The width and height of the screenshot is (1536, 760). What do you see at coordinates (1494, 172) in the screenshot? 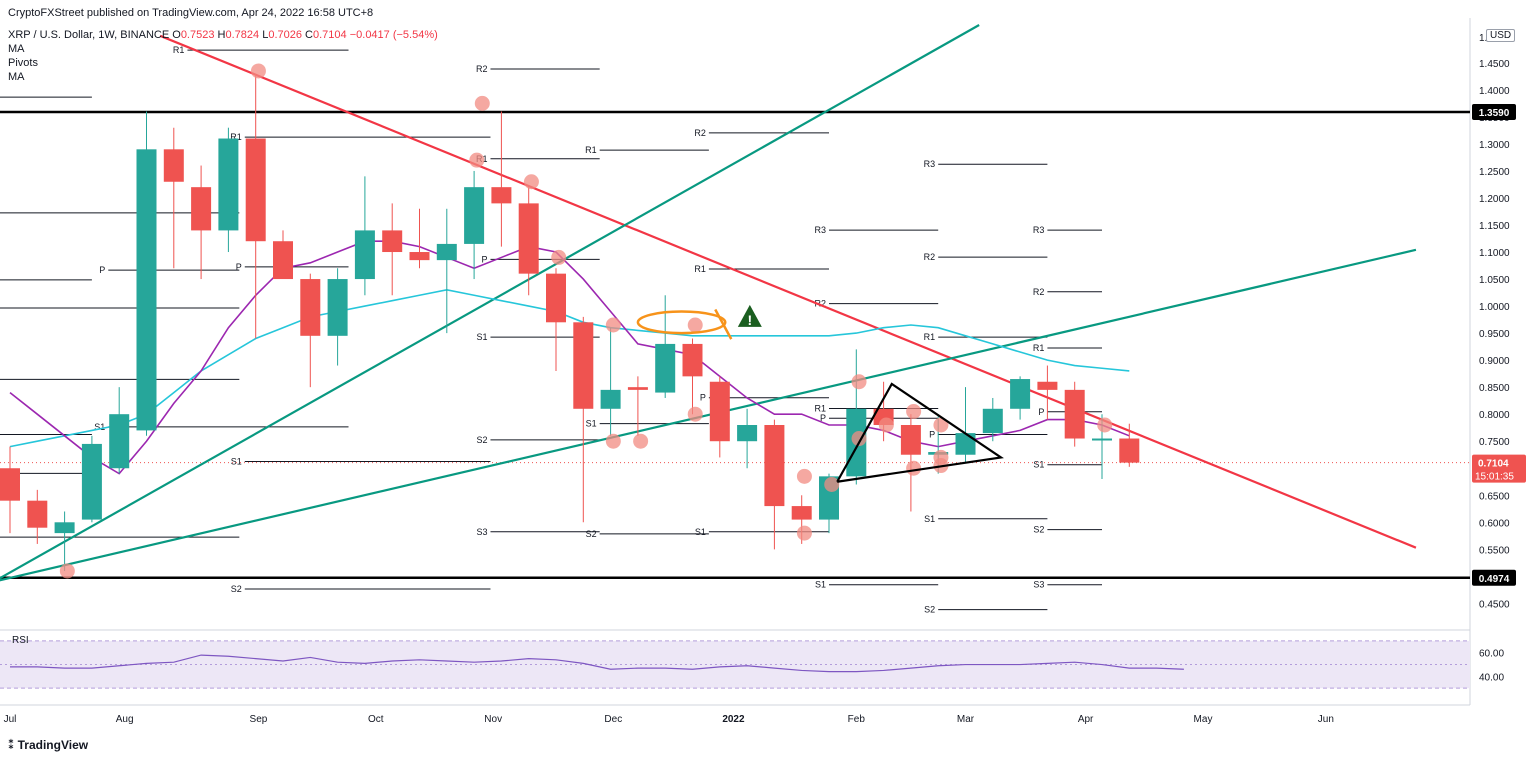
I see `y-tick-label: 1.2500` at bounding box center [1494, 172].